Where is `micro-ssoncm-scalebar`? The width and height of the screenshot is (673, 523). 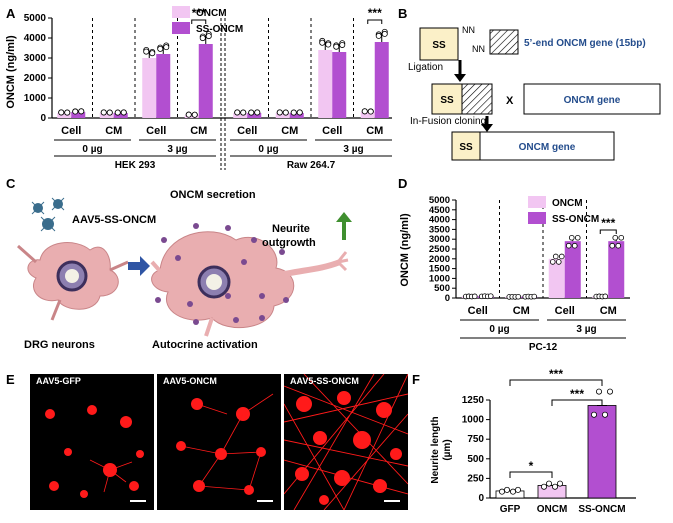 micro-ssoncm-scalebar is located at coordinates (392, 501).